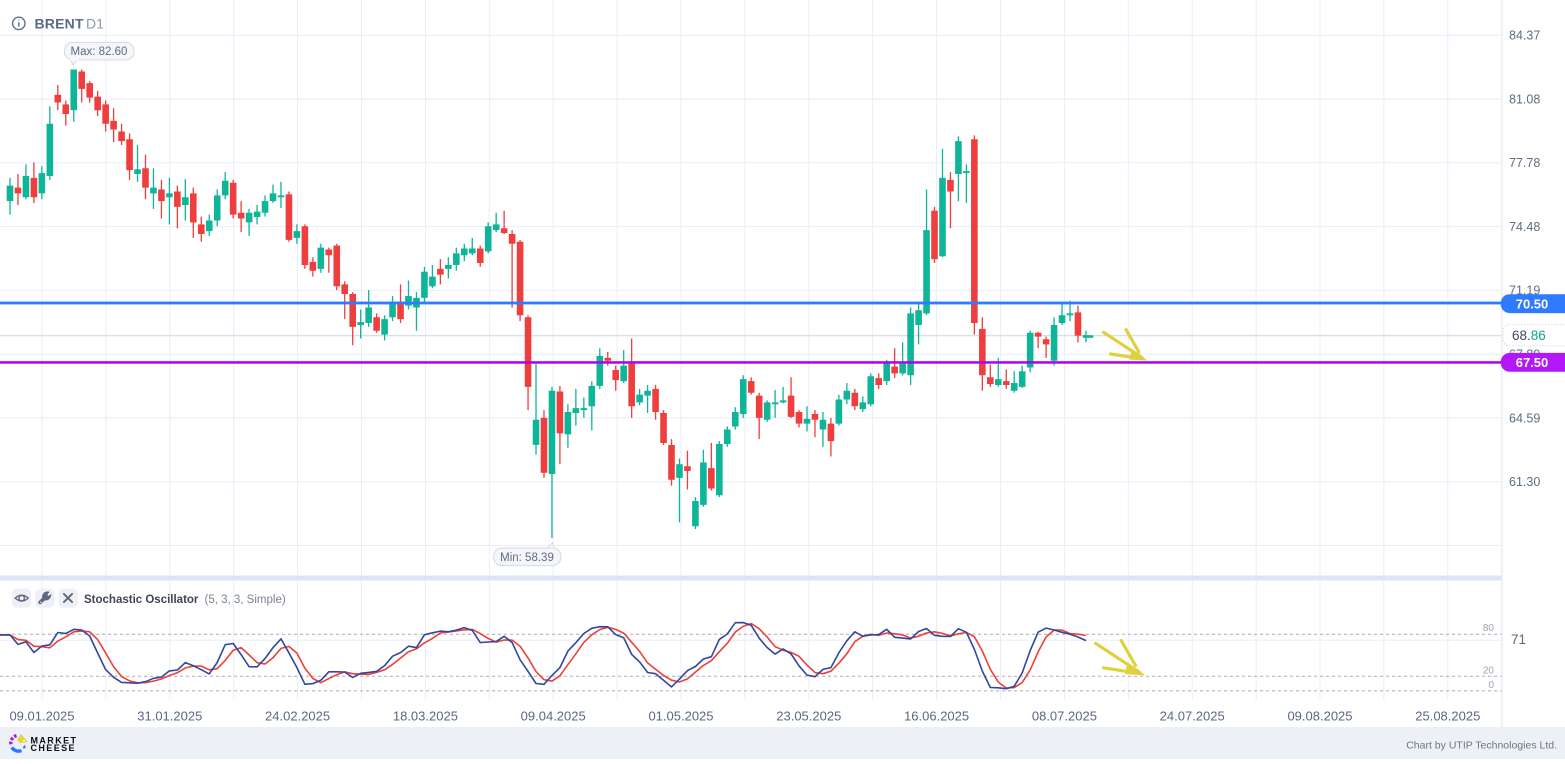  What do you see at coordinates (1532, 362) in the screenshot?
I see `svg-text: 67.50` at bounding box center [1532, 362].